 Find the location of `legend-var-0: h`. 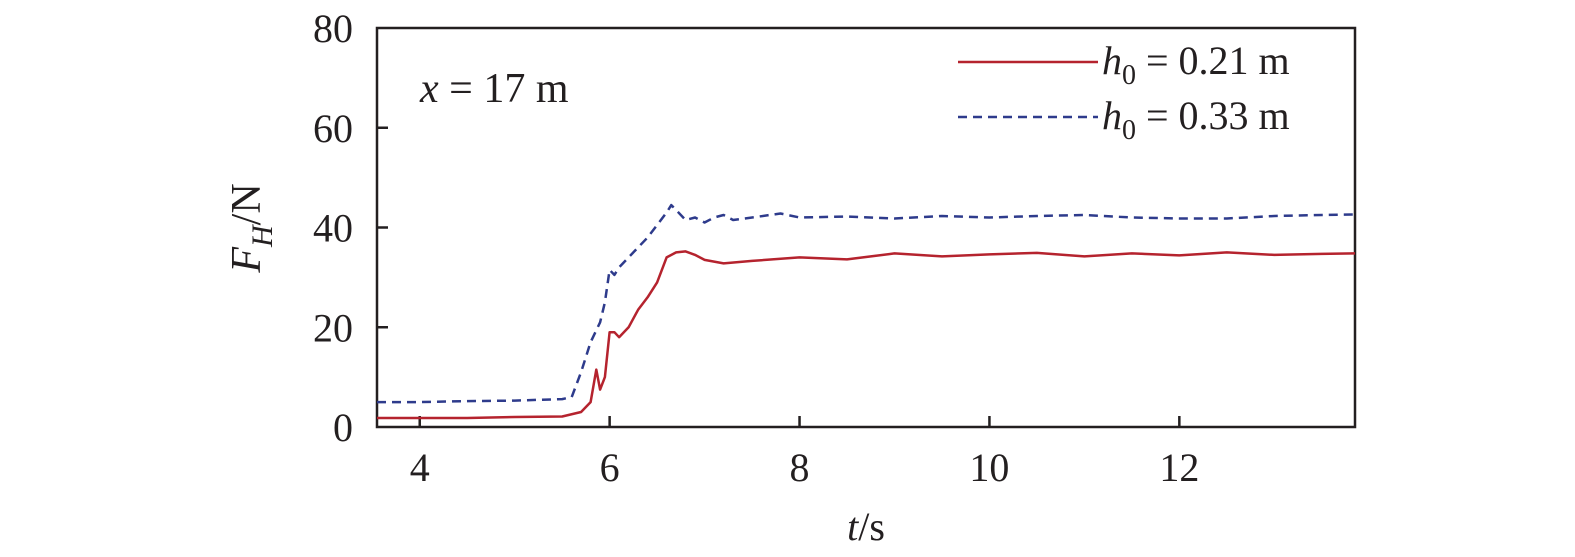

legend-var-0: h is located at coordinates (1112, 60).